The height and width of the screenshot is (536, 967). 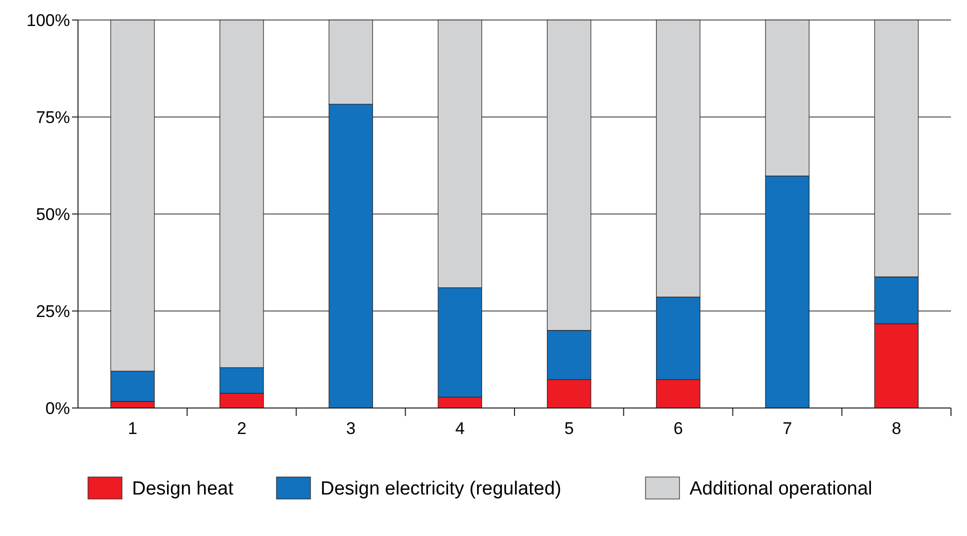 What do you see at coordinates (678, 428) in the screenshot?
I see `x-tick-label: 6` at bounding box center [678, 428].